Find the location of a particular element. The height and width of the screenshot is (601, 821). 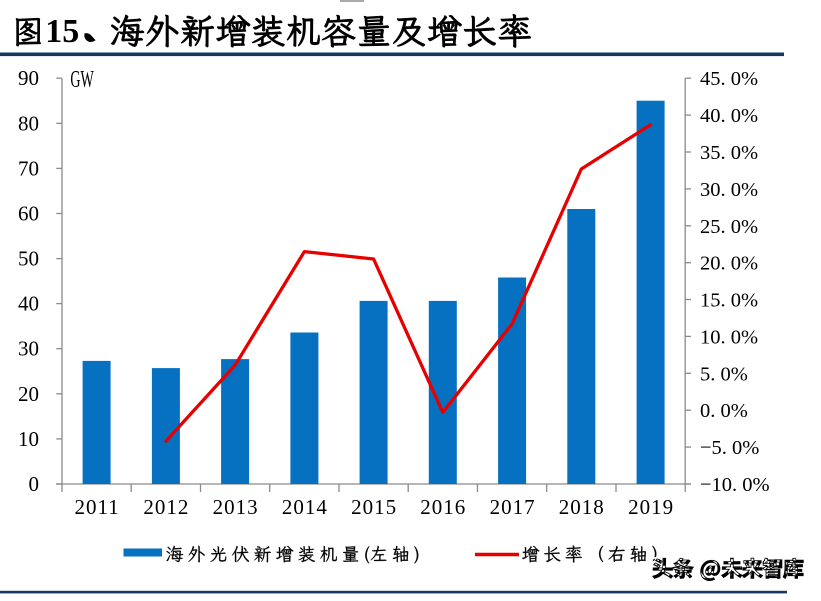

svg-text: 2019 is located at coordinates (651, 507).